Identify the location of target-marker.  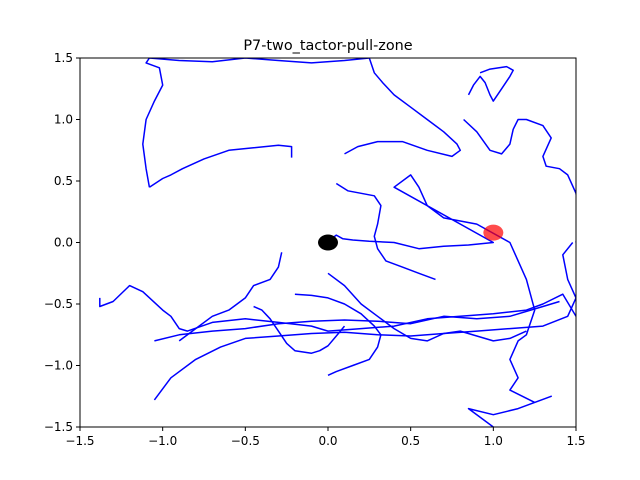
(493, 232).